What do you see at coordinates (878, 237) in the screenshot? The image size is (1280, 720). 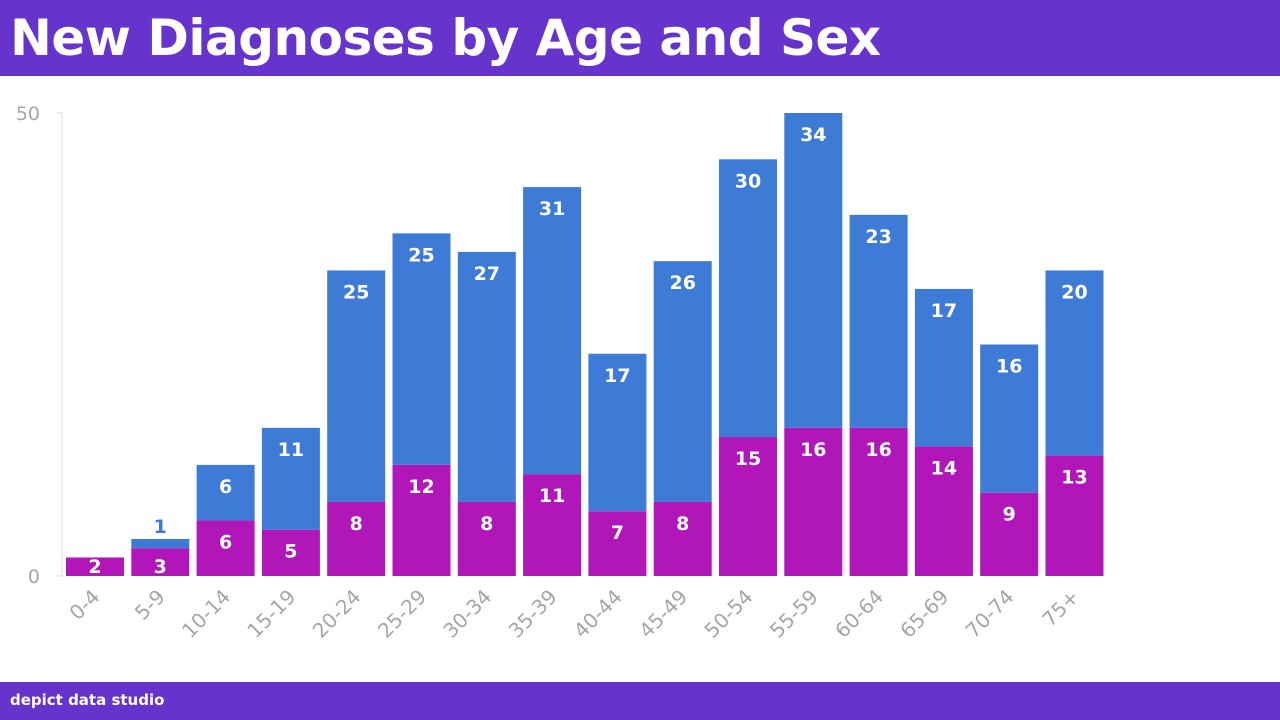 I see `bar-value-label-top: 23` at bounding box center [878, 237].